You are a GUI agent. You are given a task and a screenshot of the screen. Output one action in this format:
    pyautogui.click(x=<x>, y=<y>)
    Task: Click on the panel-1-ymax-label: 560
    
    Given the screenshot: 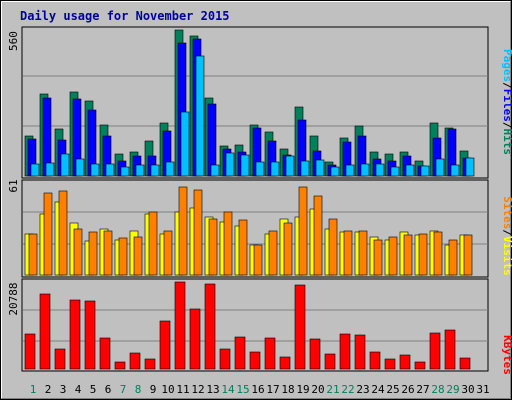 What is the action you would take?
    pyautogui.click(x=13, y=41)
    